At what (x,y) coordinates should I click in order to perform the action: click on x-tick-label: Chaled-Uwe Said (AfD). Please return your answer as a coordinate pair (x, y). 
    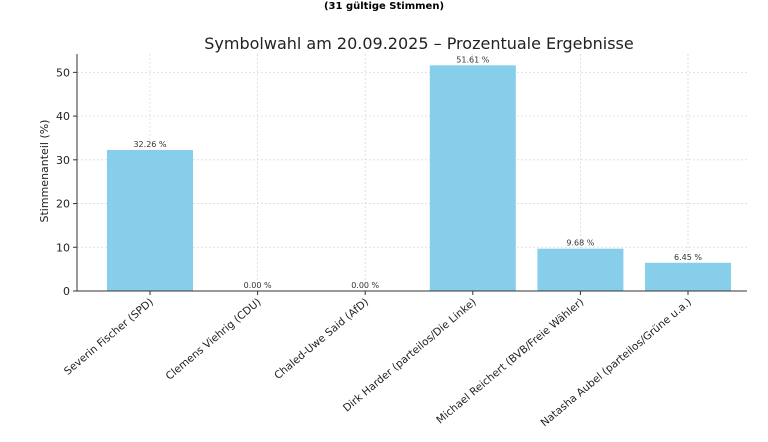
    Looking at the image, I should click on (321, 339).